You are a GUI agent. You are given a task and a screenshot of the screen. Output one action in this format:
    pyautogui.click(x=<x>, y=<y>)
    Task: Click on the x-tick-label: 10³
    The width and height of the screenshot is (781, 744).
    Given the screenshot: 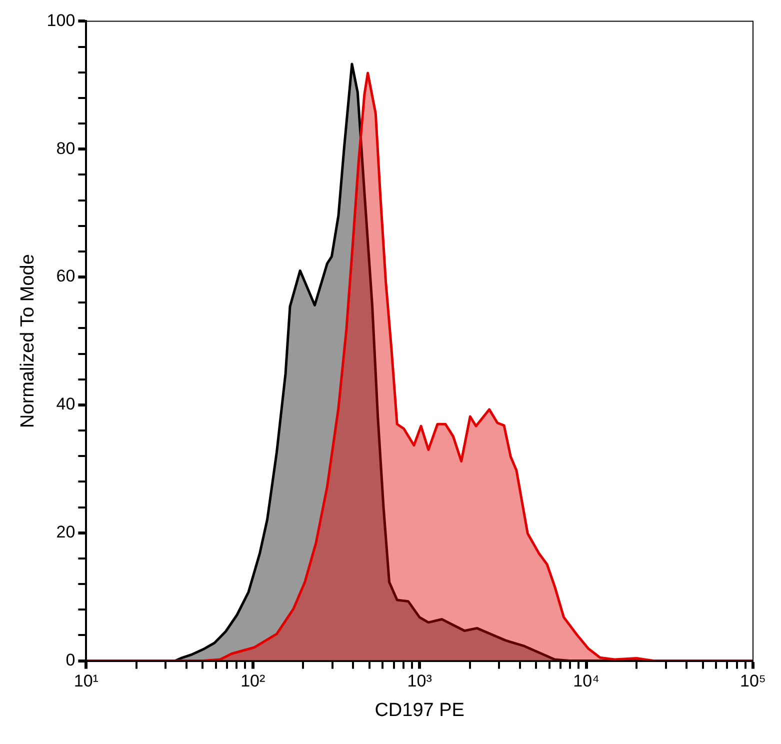 What is the action you would take?
    pyautogui.click(x=419, y=681)
    